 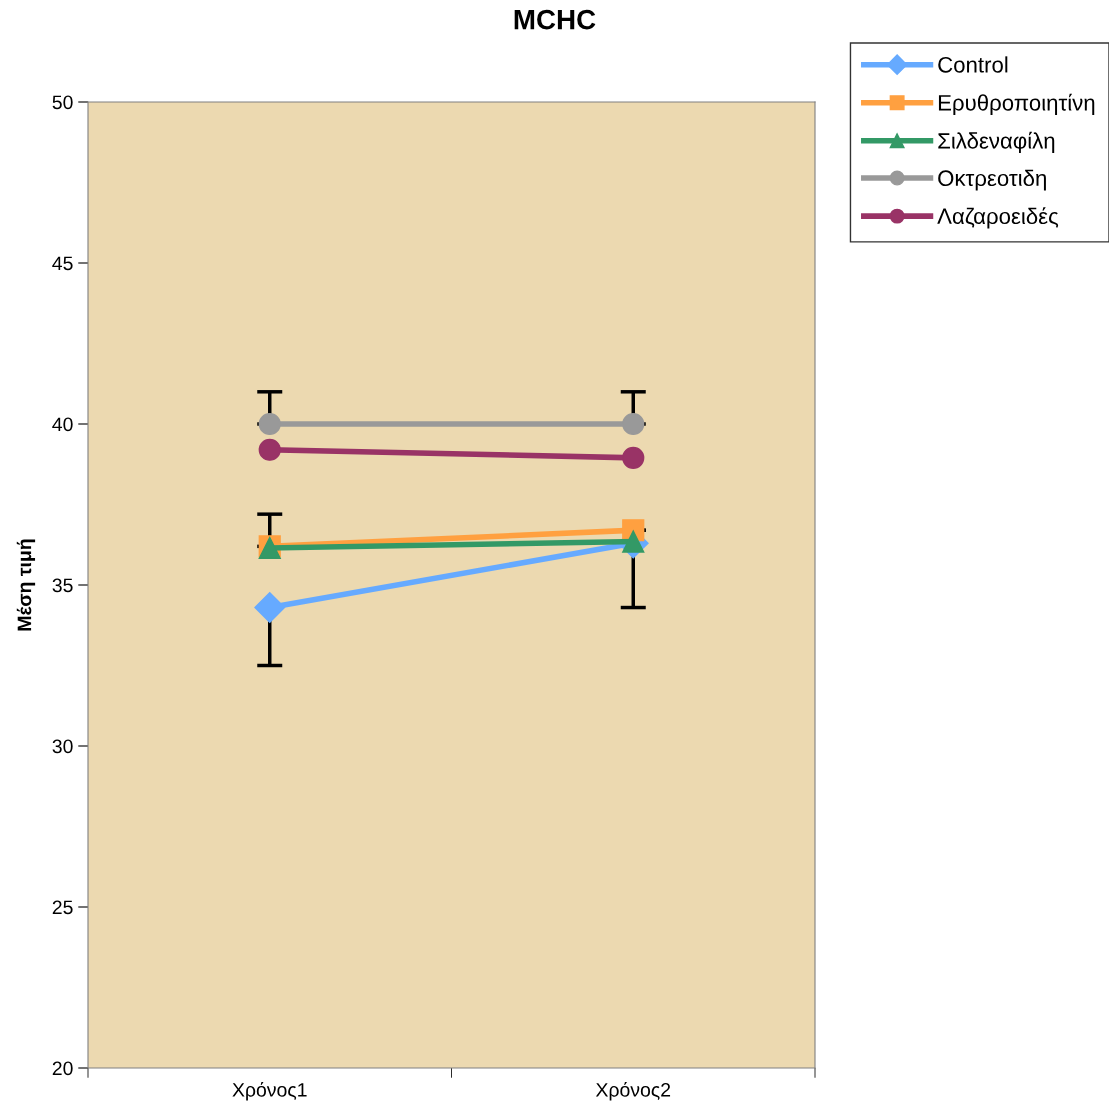 I want to click on legend-label: Ερυθροποιητίνη, so click(x=1016, y=104).